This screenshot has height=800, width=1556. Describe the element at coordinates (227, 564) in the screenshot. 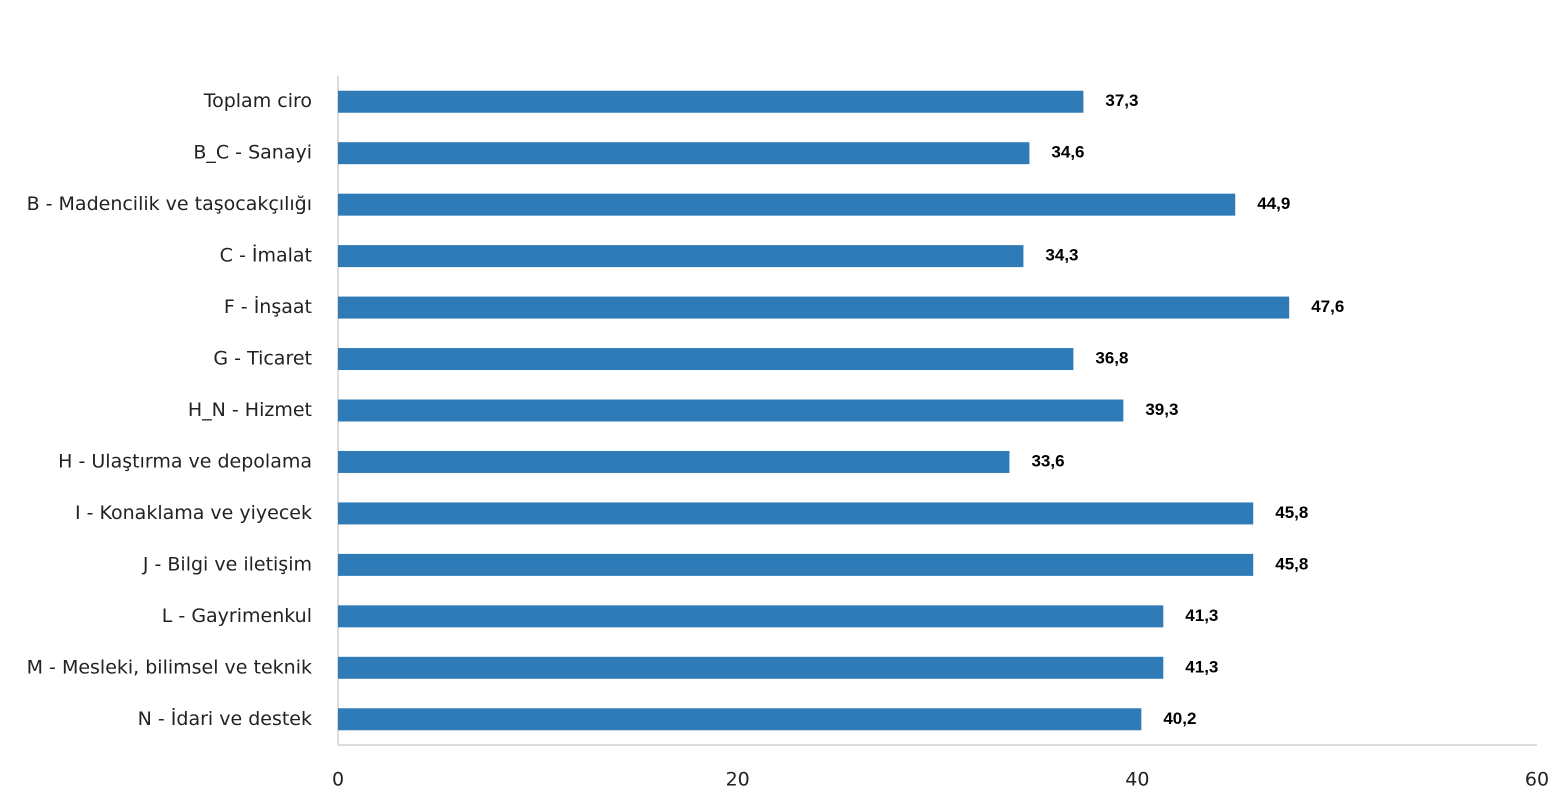

I see `y-tick-label: J - Bilgi ve iletişim` at that location.